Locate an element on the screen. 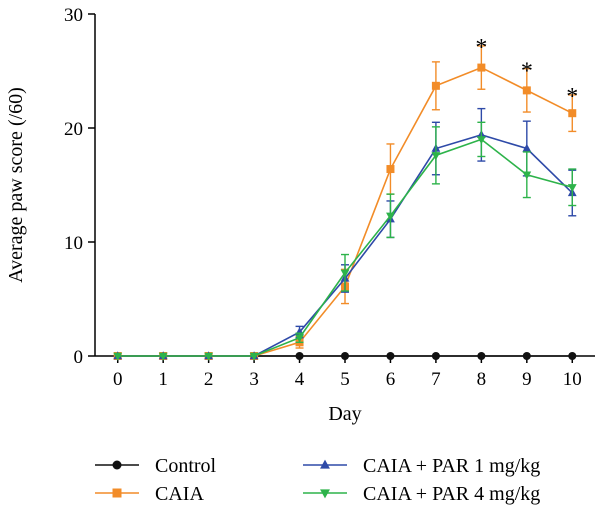 The height and width of the screenshot is (513, 600). y-tick-label: 20 is located at coordinates (73, 129).